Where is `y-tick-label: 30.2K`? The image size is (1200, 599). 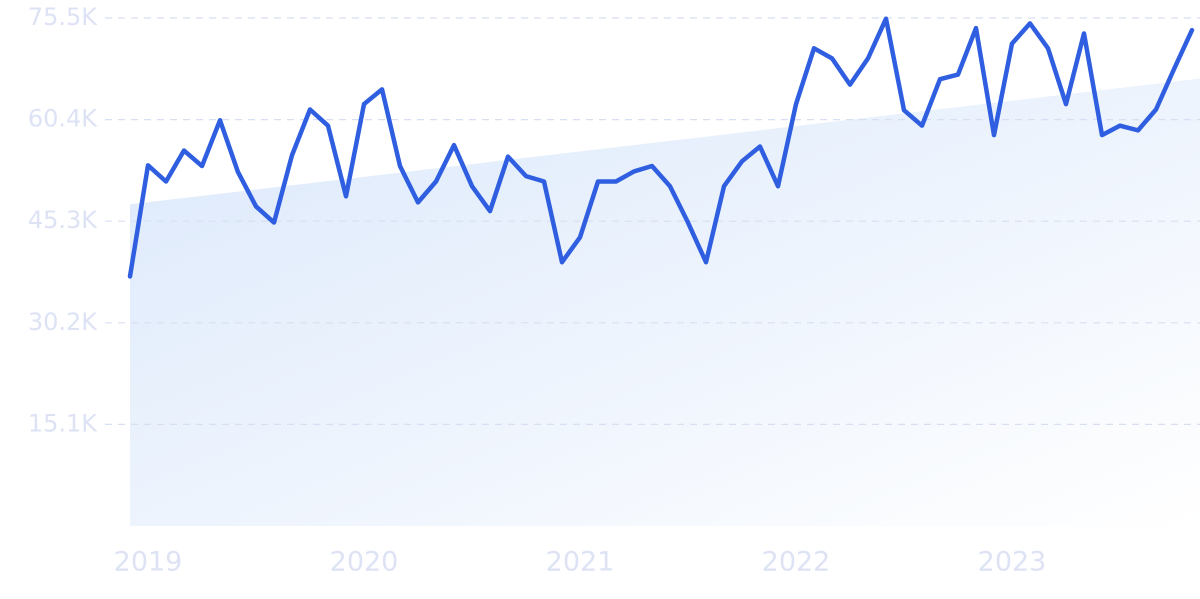
y-tick-label: 30.2K is located at coordinates (63, 322).